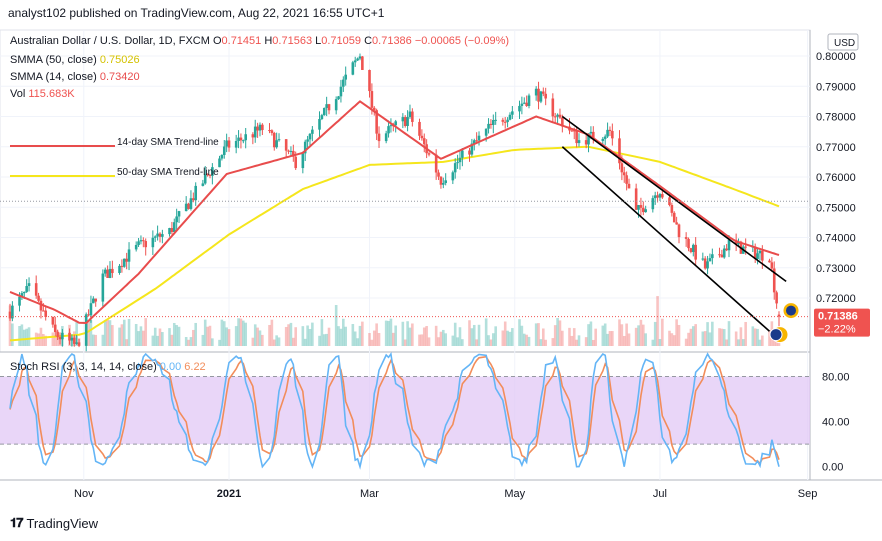  Describe the element at coordinates (168, 142) in the screenshot. I see `sma14-annotation: 14-day SMA Trend-line` at that location.